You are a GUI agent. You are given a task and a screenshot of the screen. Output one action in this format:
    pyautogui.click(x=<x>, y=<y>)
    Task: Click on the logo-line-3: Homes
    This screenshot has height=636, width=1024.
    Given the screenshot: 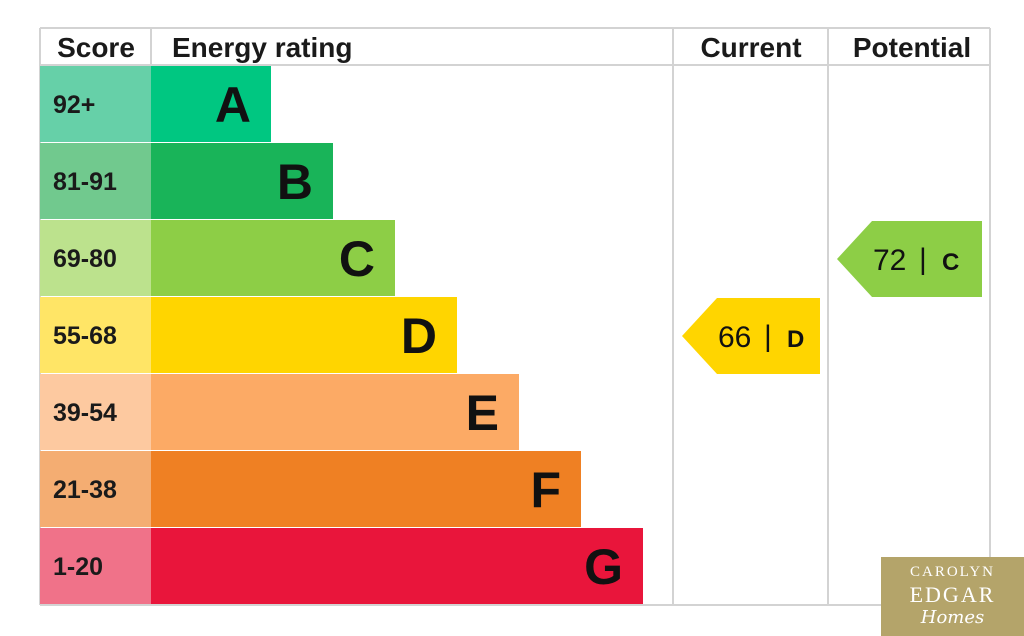 What is the action you would take?
    pyautogui.click(x=952, y=617)
    